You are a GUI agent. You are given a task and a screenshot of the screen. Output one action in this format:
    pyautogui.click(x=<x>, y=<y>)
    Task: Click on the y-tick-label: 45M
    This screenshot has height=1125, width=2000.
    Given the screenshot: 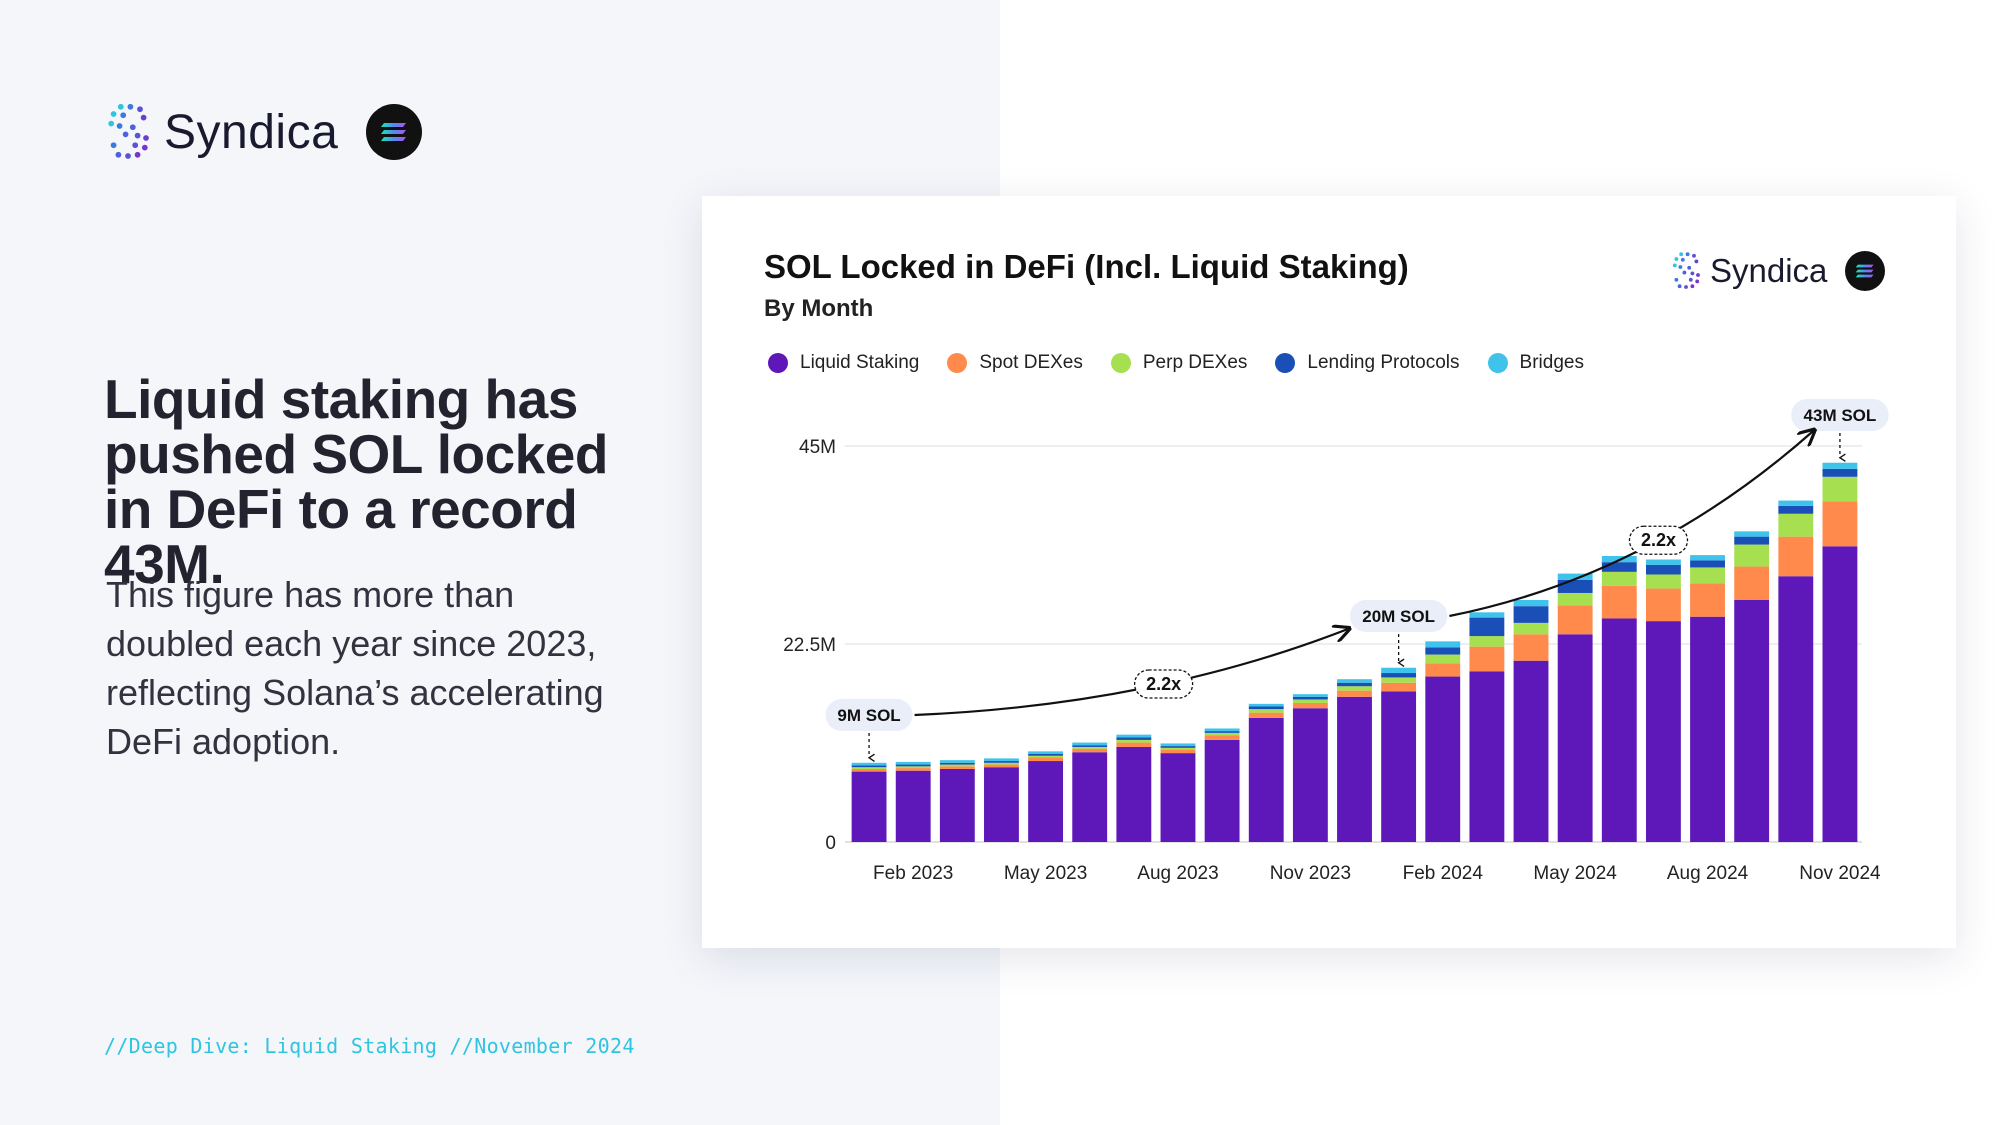 What is the action you would take?
    pyautogui.click(x=817, y=447)
    